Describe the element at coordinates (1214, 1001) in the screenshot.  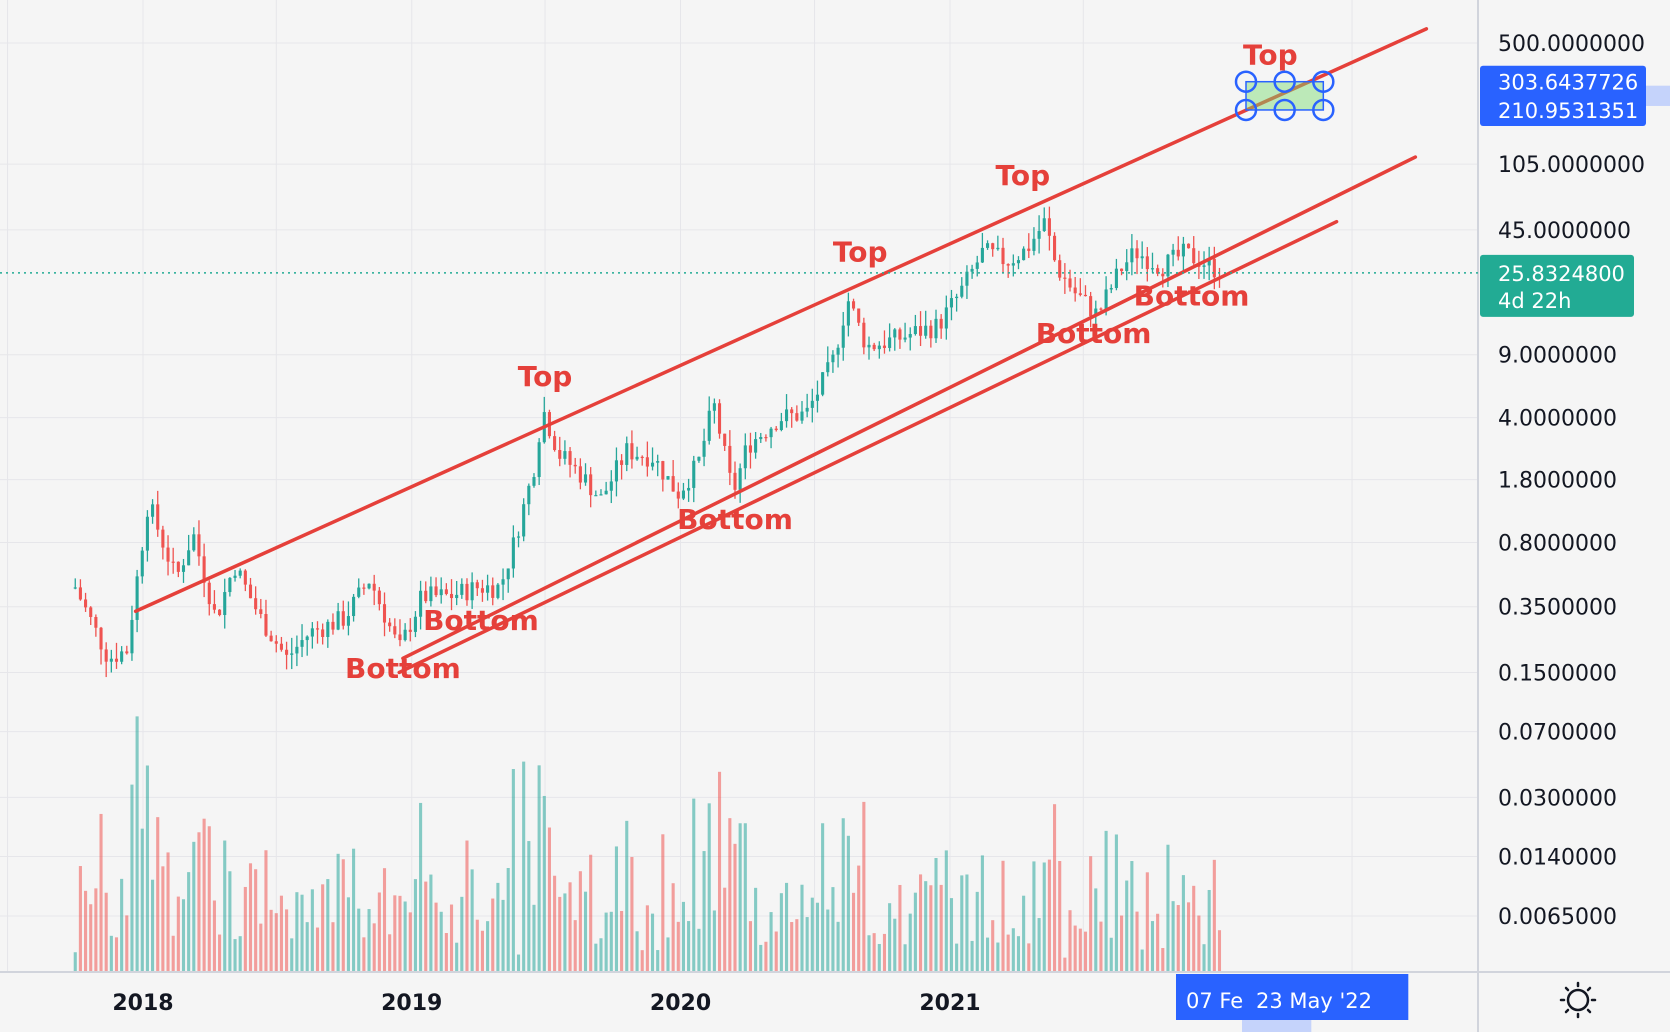
I see `range-start-date: 07 Fe` at that location.